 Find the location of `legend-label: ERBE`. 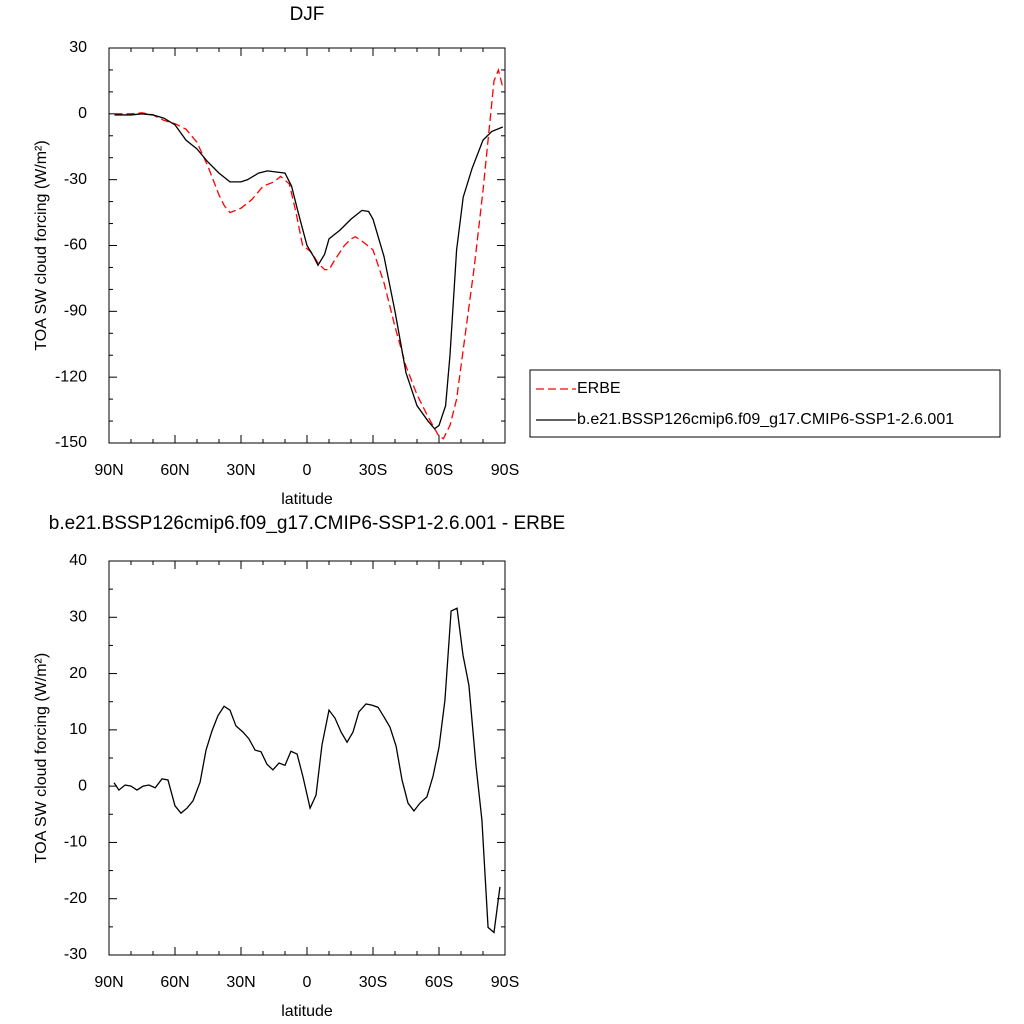

legend-label: ERBE is located at coordinates (599, 388).